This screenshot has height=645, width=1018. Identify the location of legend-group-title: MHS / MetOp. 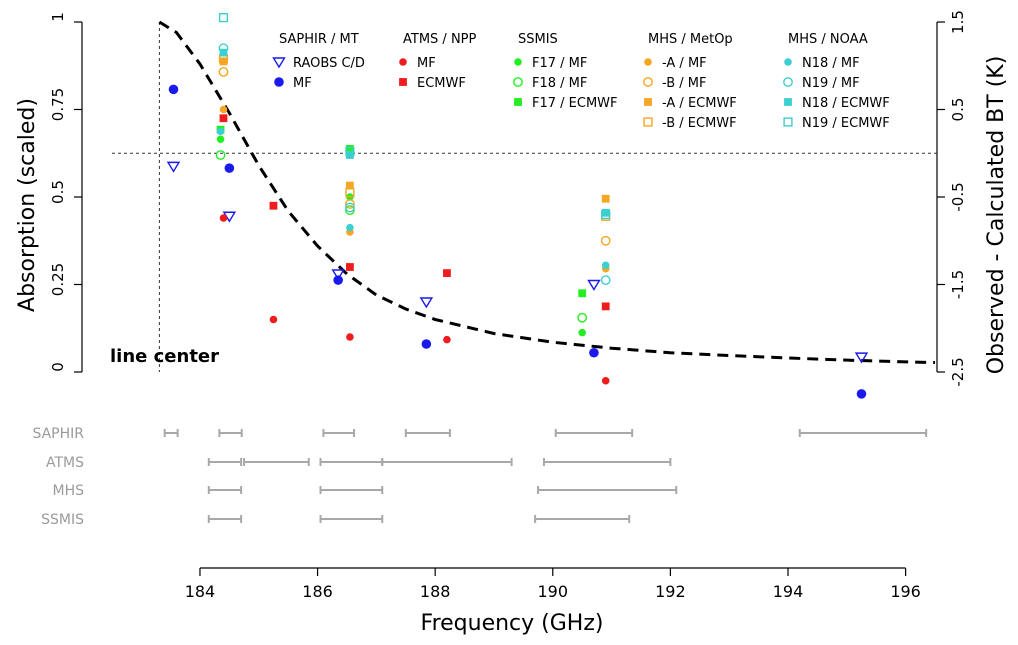
(690, 39).